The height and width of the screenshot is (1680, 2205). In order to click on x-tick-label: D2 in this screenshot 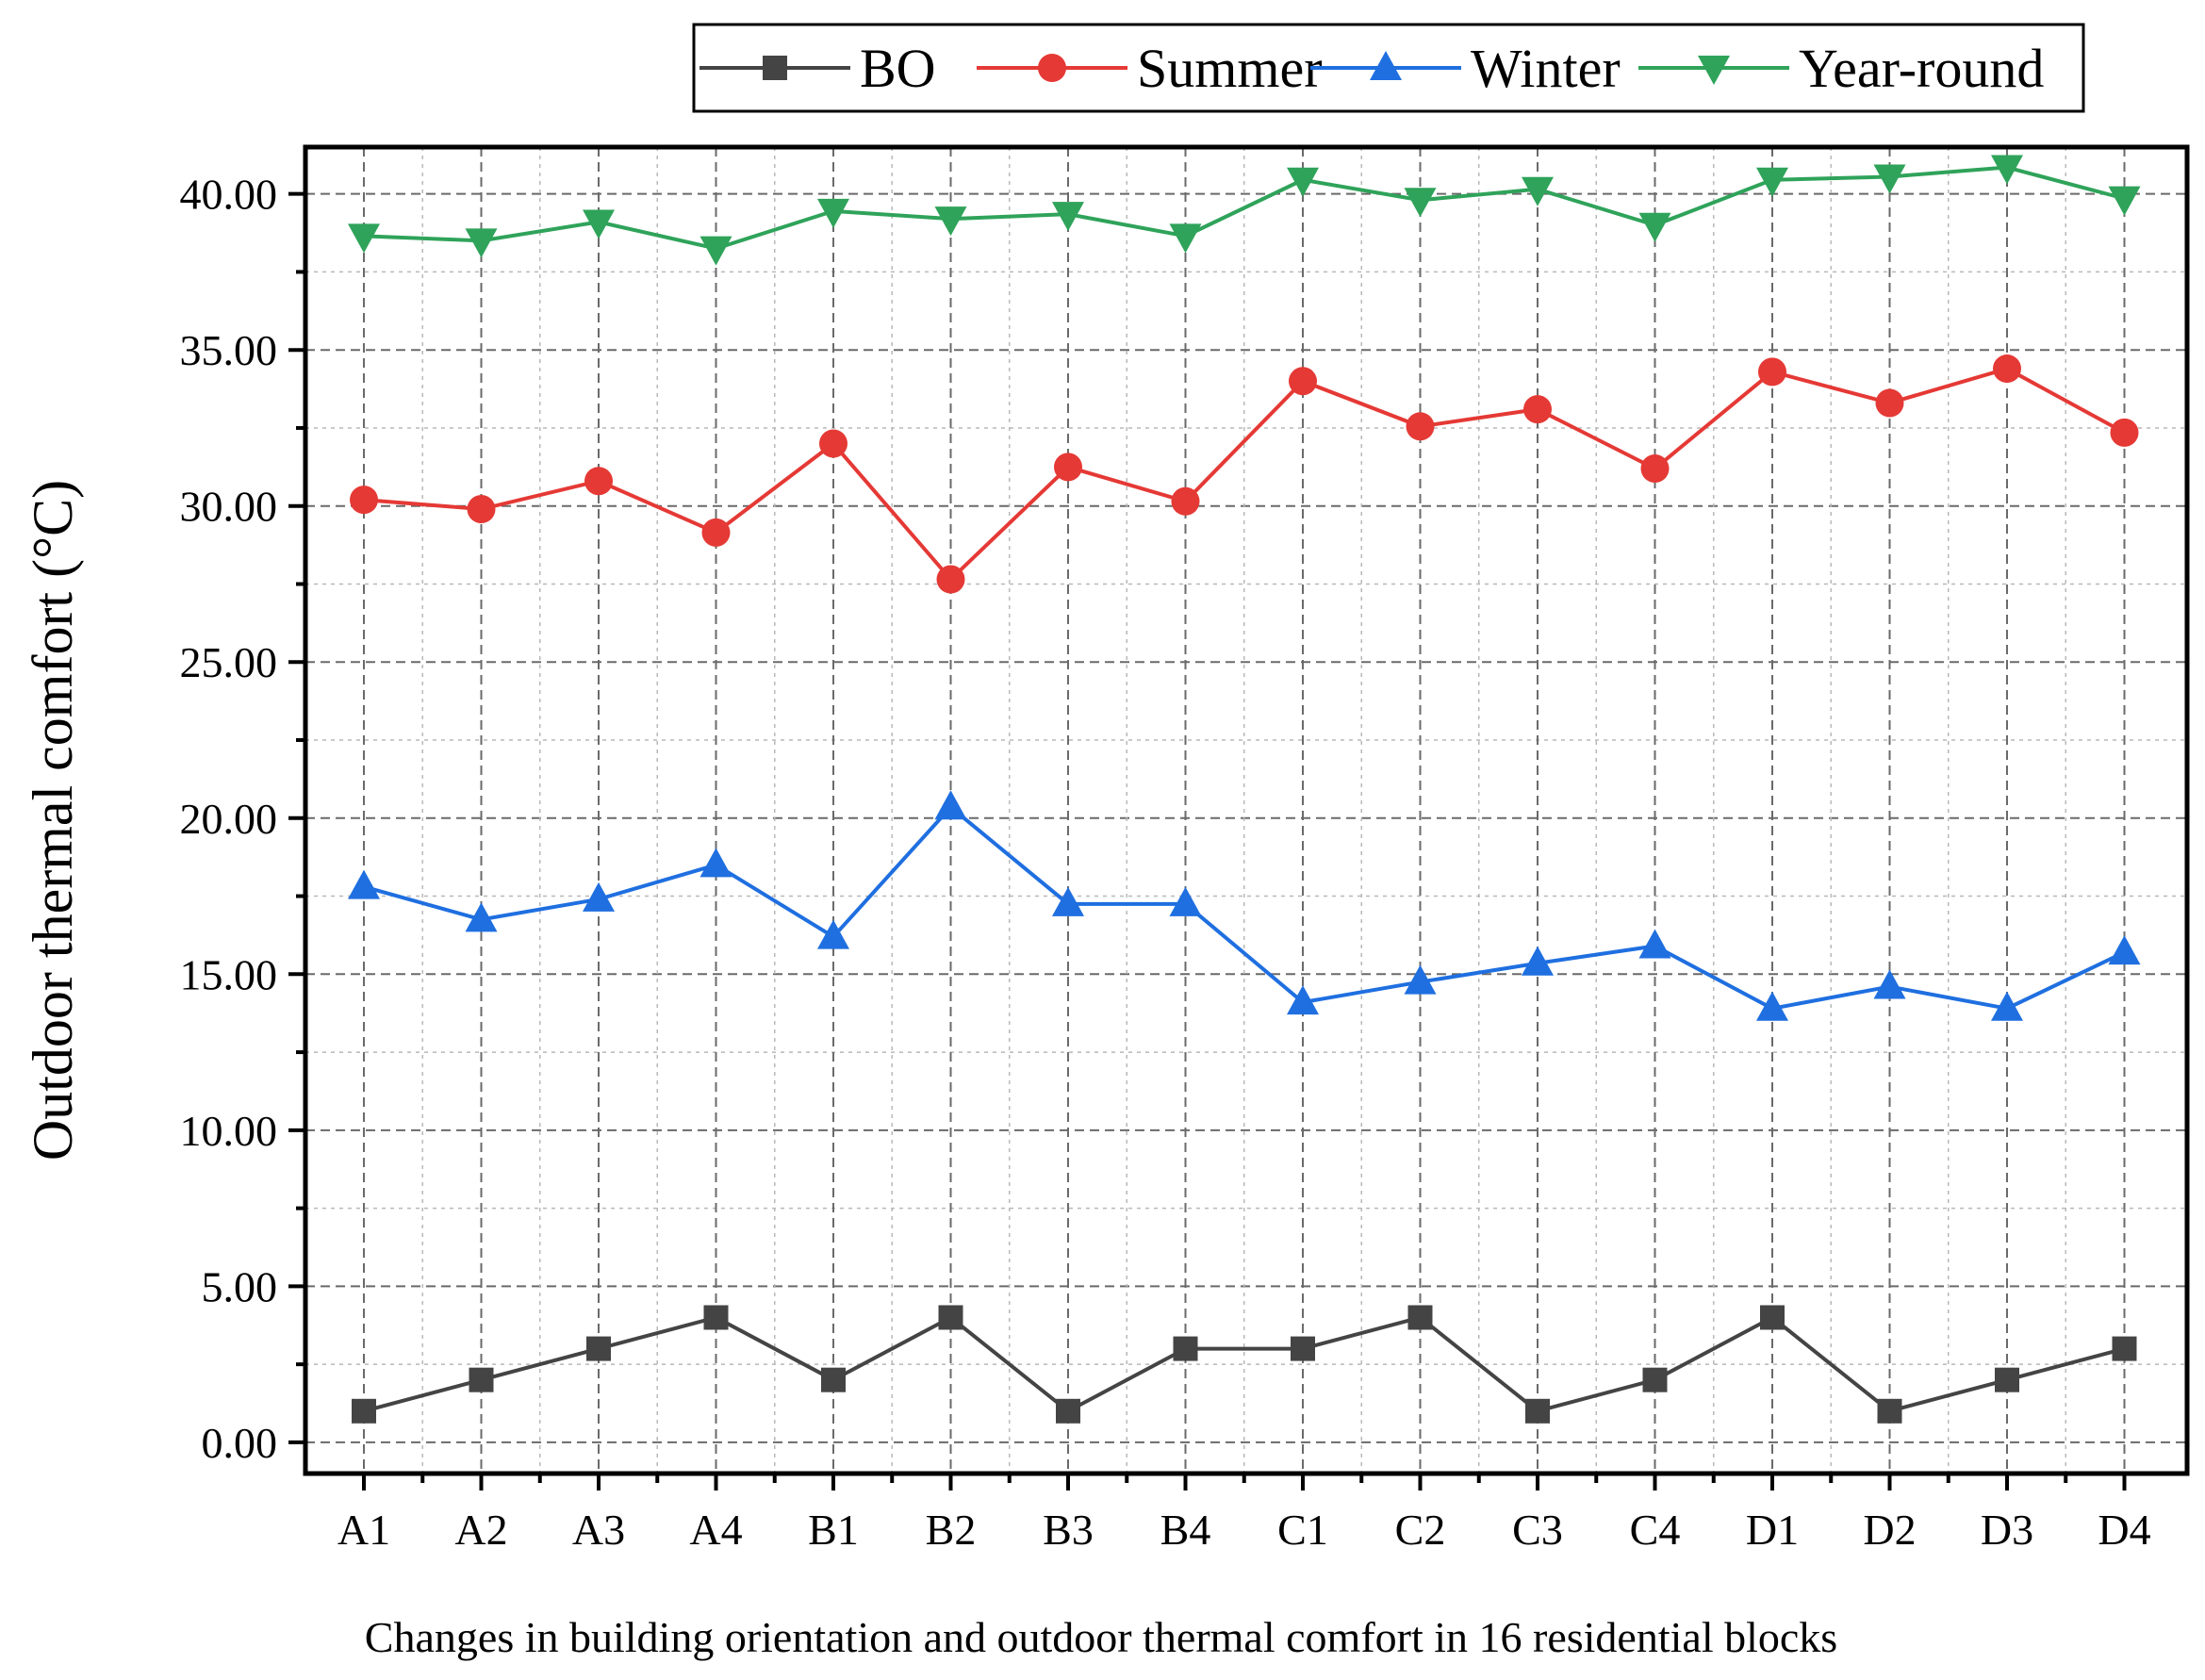, I will do `click(1889, 1530)`.